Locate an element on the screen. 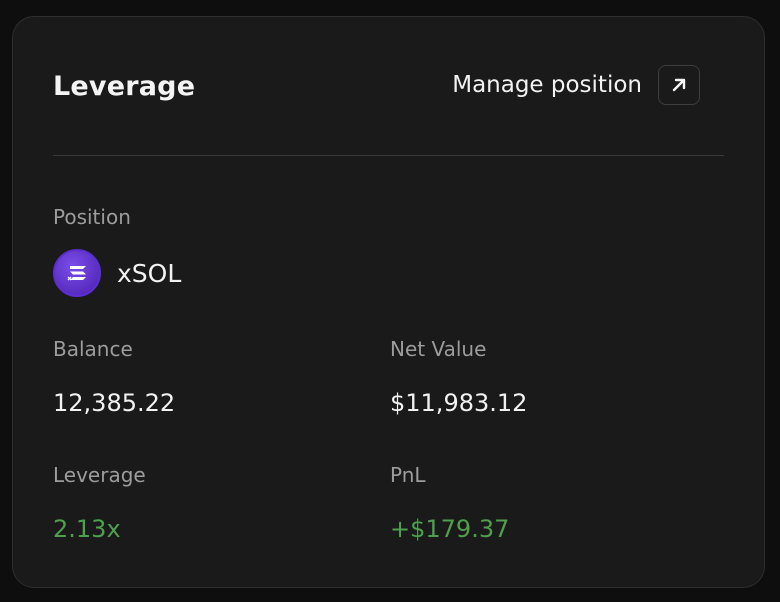 The height and width of the screenshot is (602, 780). position-asset: xSOL is located at coordinates (117, 273).